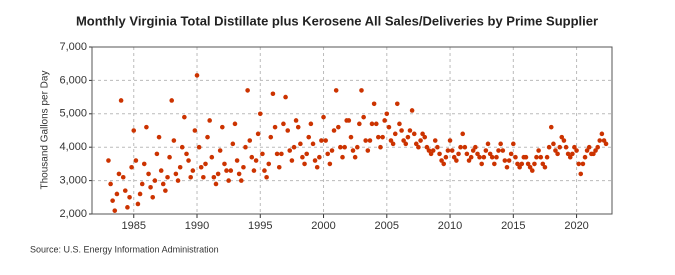  Describe the element at coordinates (134, 226) in the screenshot. I see `x-tick-label: 1985` at that location.